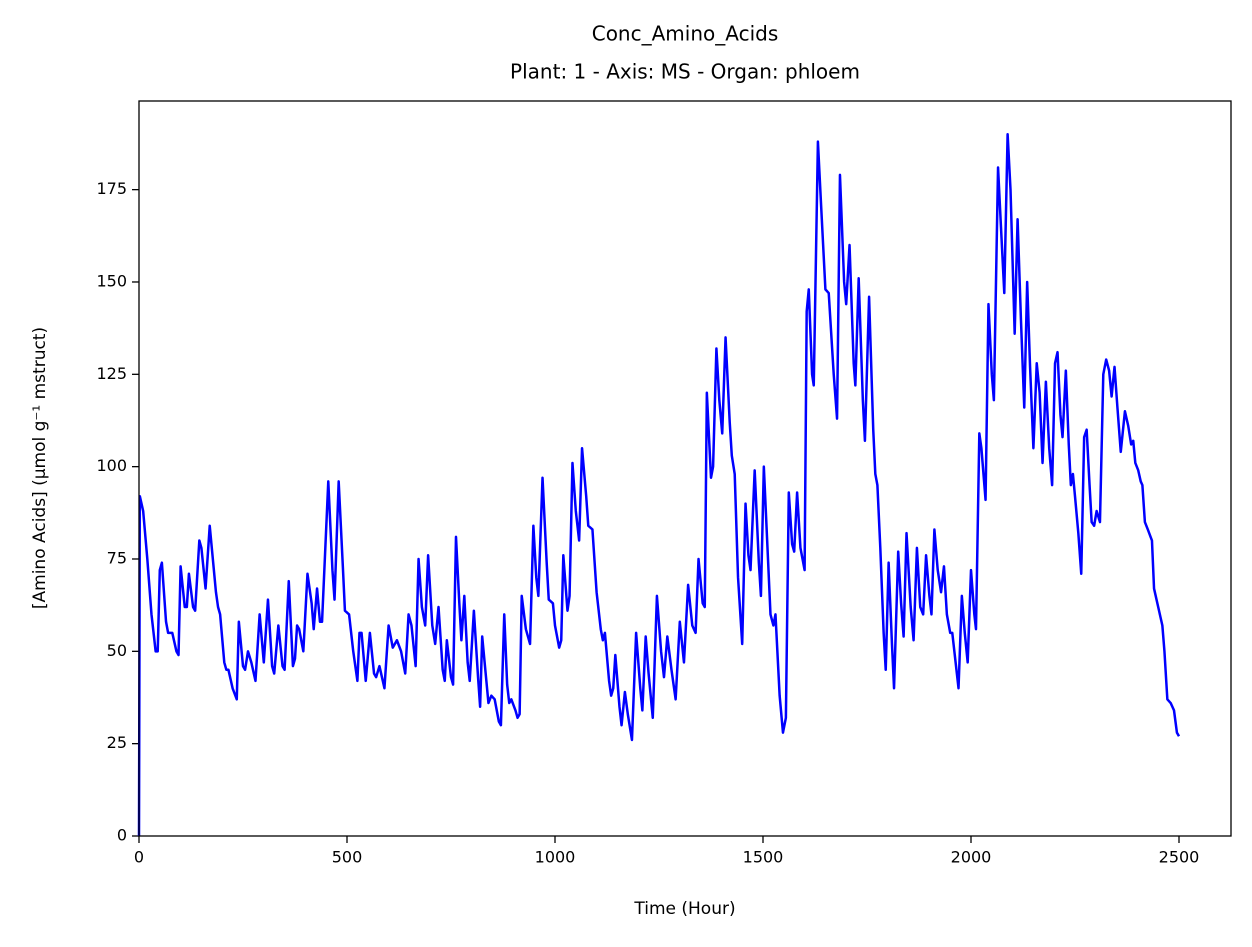  Describe the element at coordinates (555, 857) in the screenshot. I see `x-tick-label: 1000` at that location.